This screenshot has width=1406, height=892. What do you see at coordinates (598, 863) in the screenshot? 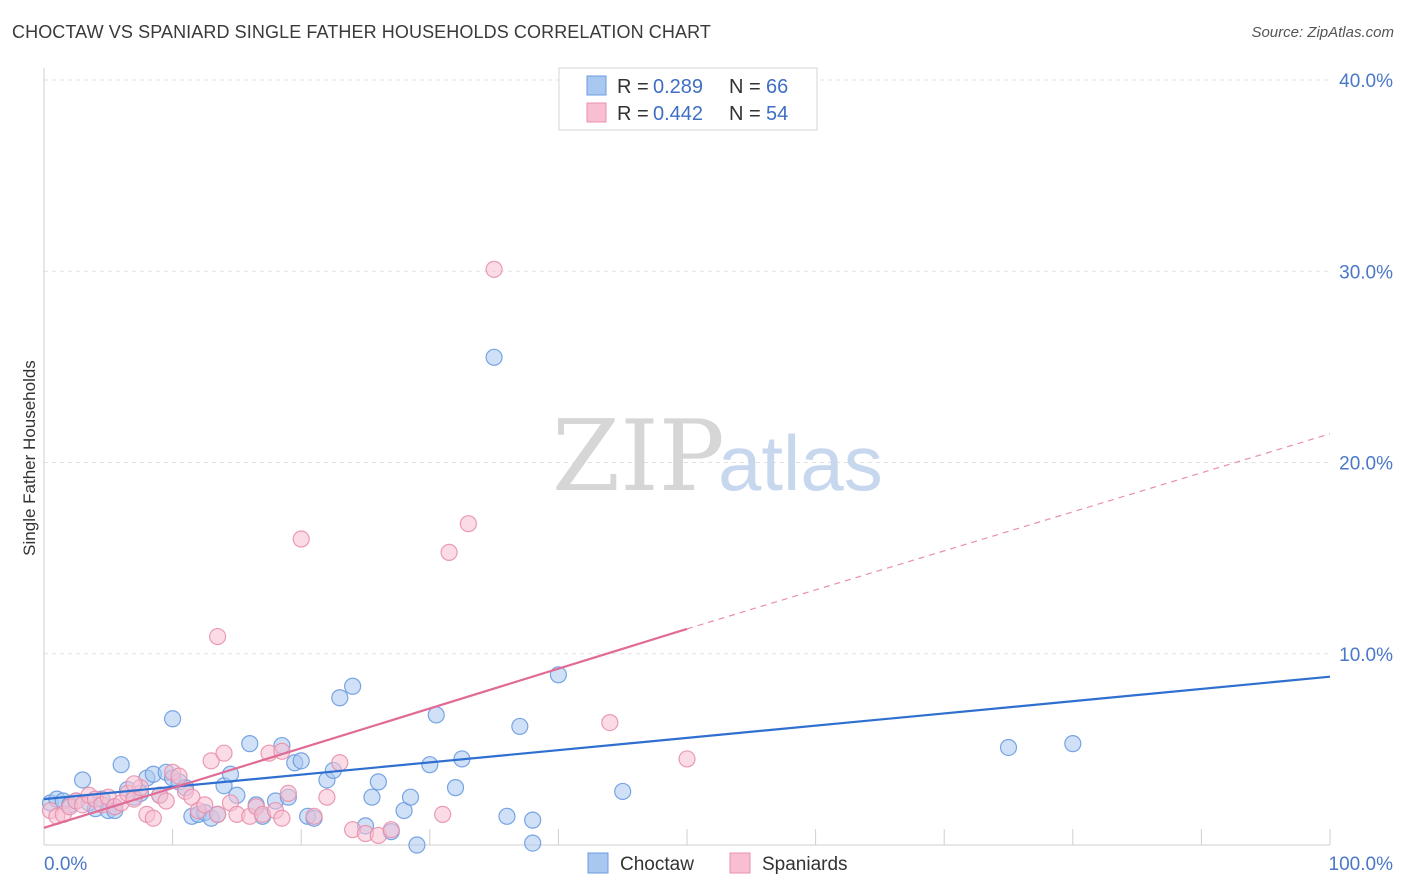
I see `series-swatch-choctaw` at bounding box center [598, 863].